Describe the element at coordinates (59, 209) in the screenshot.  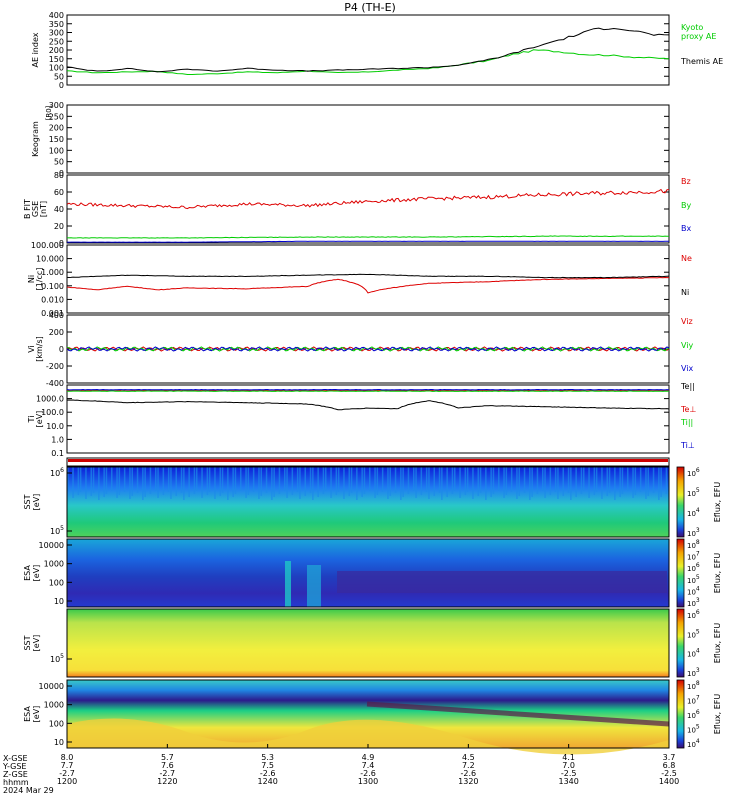
I see `y-tick-label: 40` at that location.